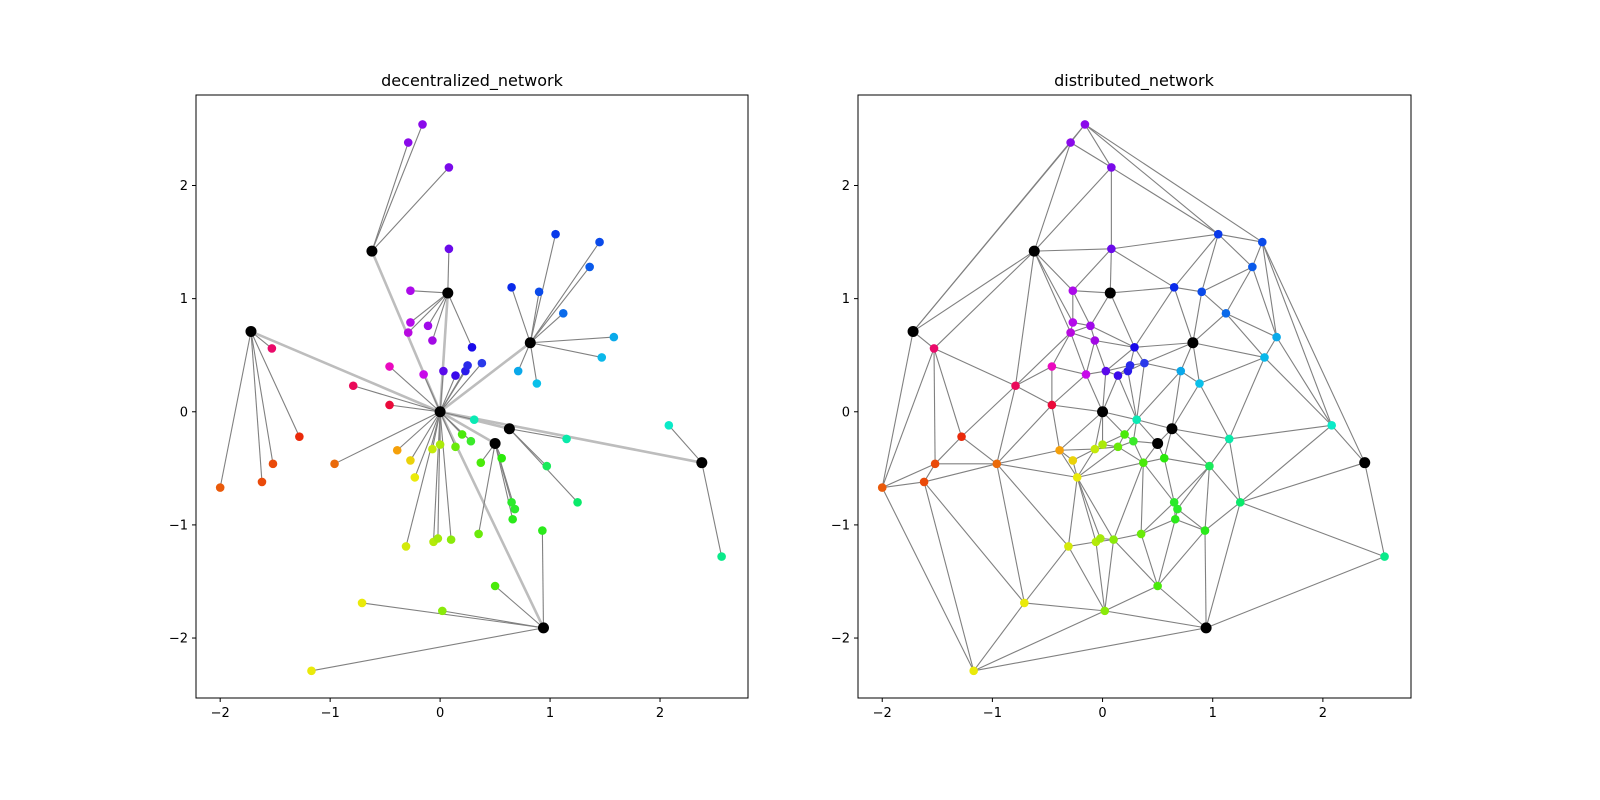  Describe the element at coordinates (330, 713) in the screenshot. I see `x-tick-label: −1` at that location.